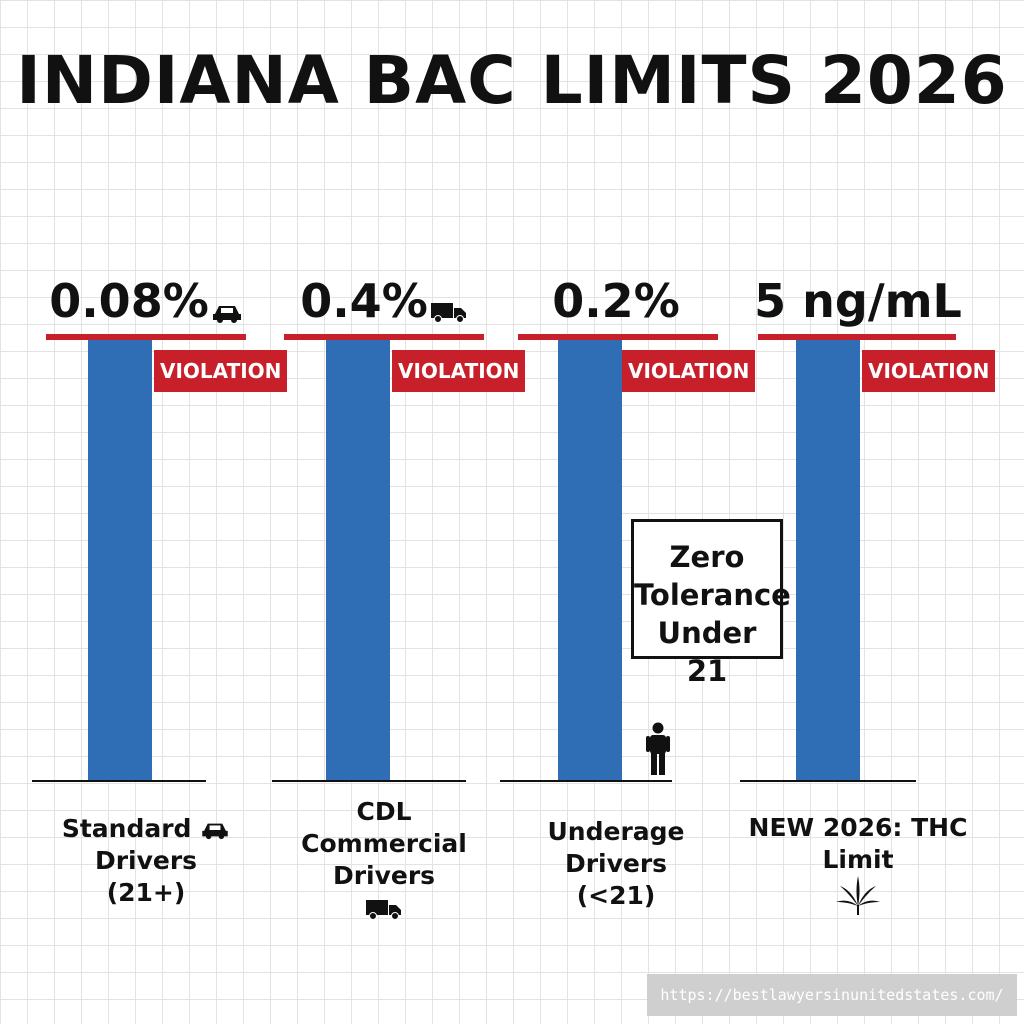 The height and width of the screenshot is (1024, 1024). I want to click on category-label-standard: Standard Drivers (21+), so click(146, 861).